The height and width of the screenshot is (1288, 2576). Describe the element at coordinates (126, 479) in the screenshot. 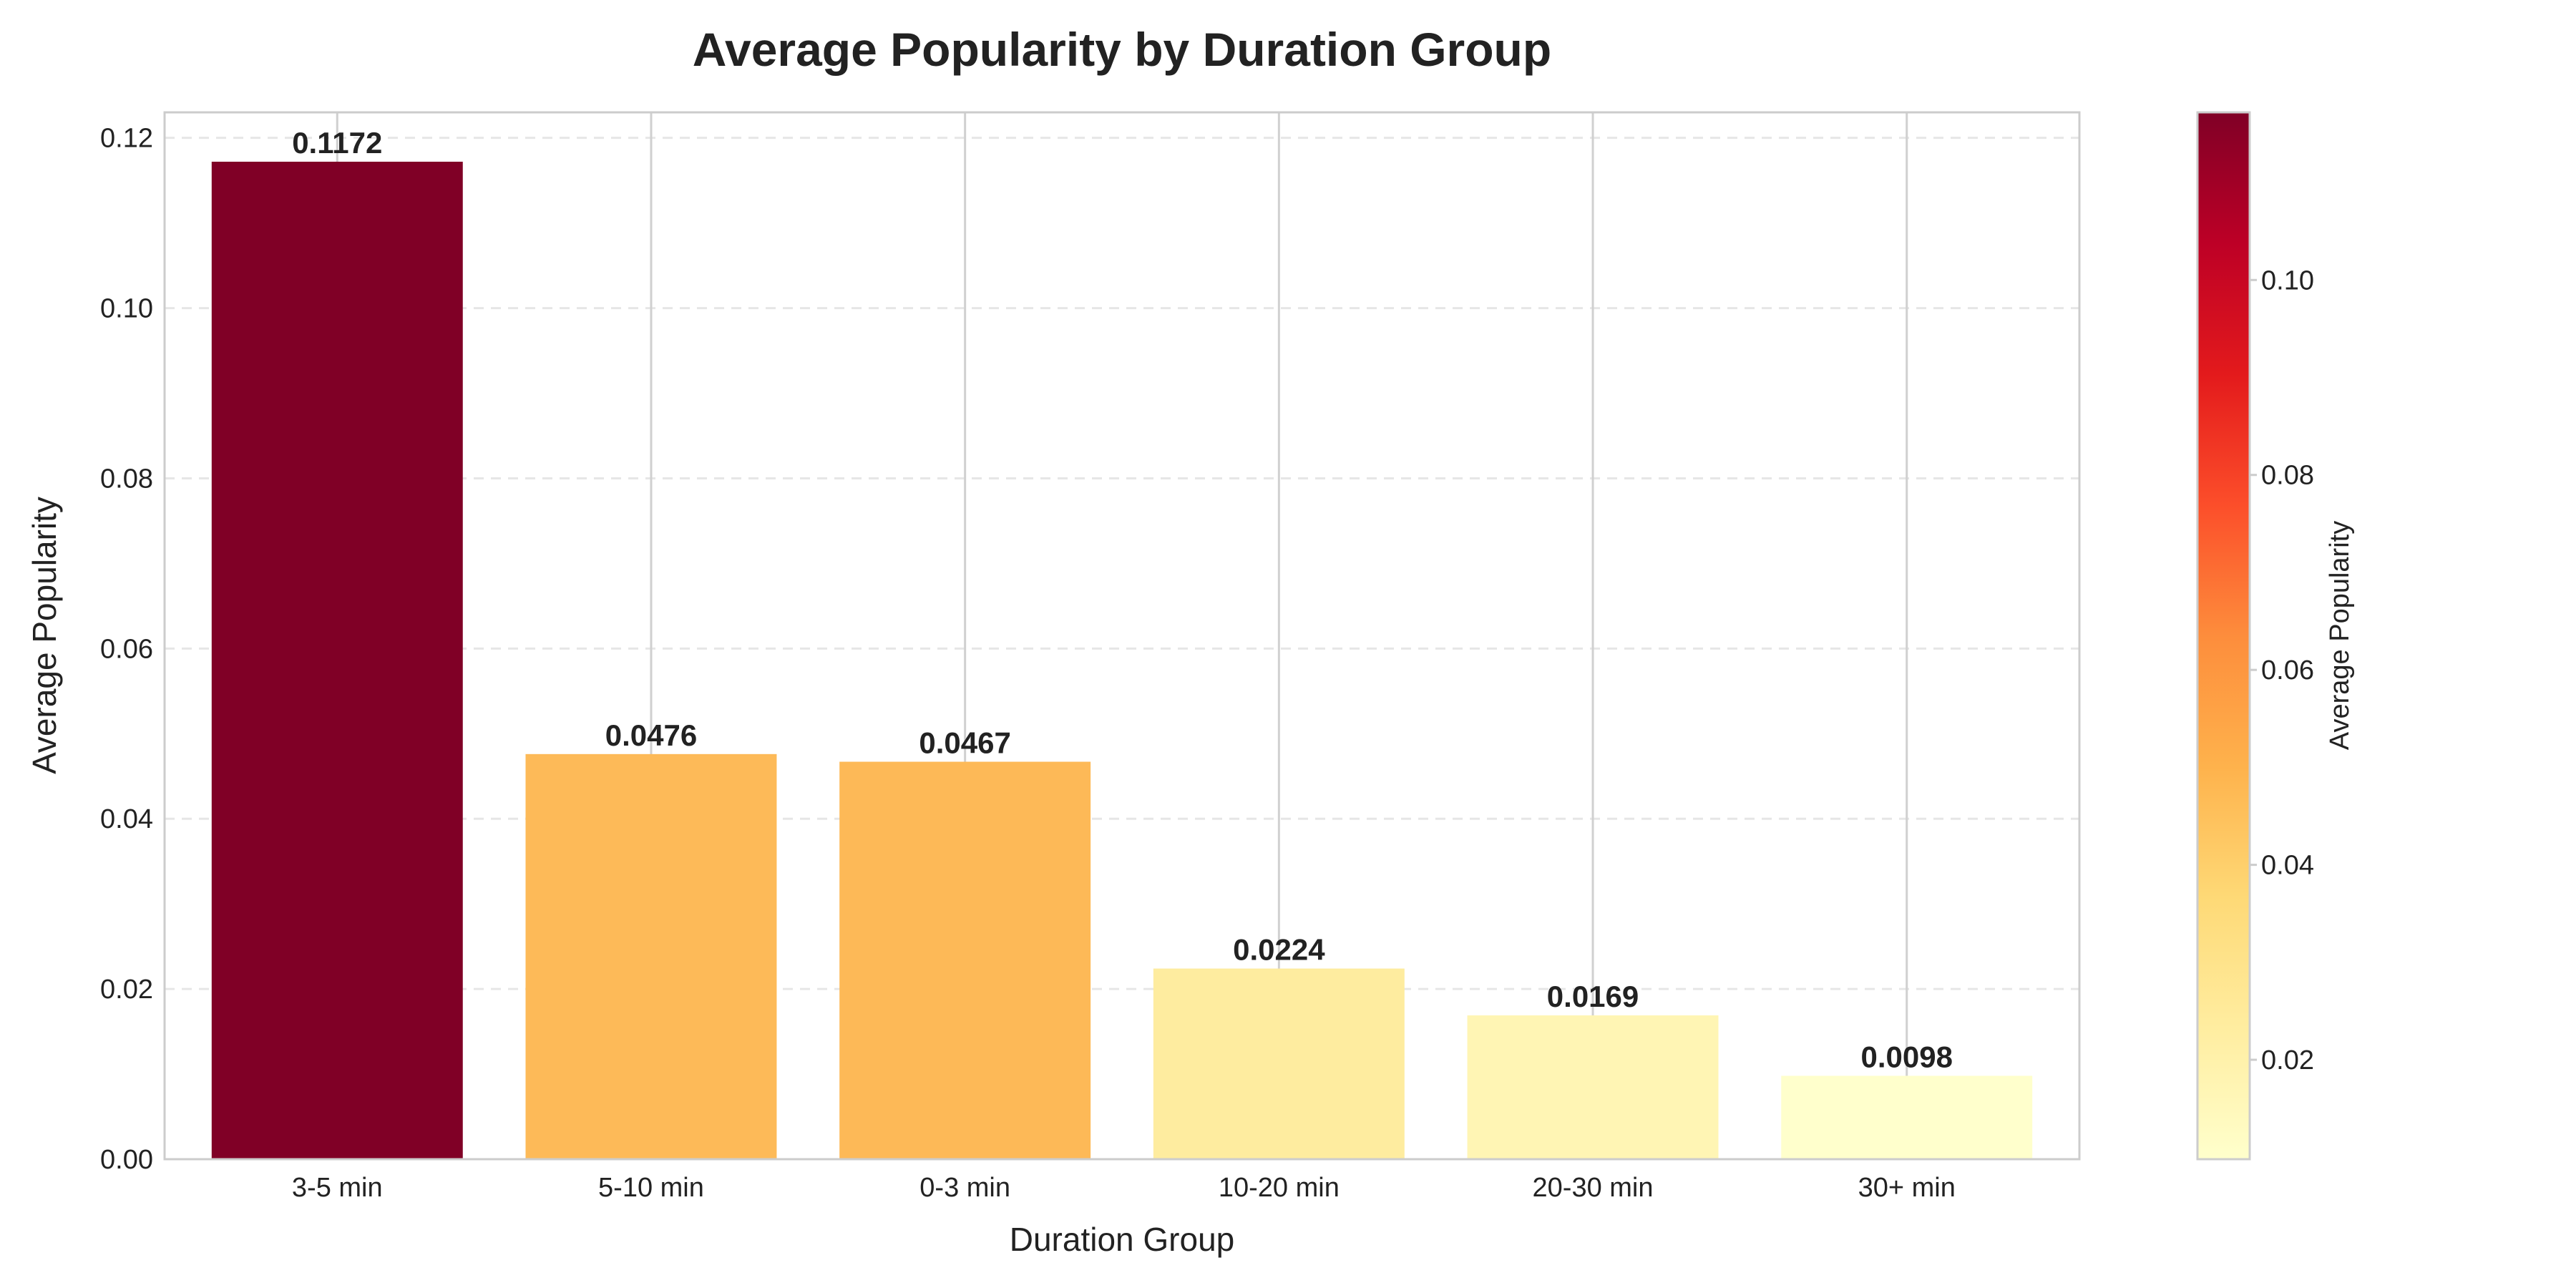

I see `y-tick-label: 0.08` at that location.